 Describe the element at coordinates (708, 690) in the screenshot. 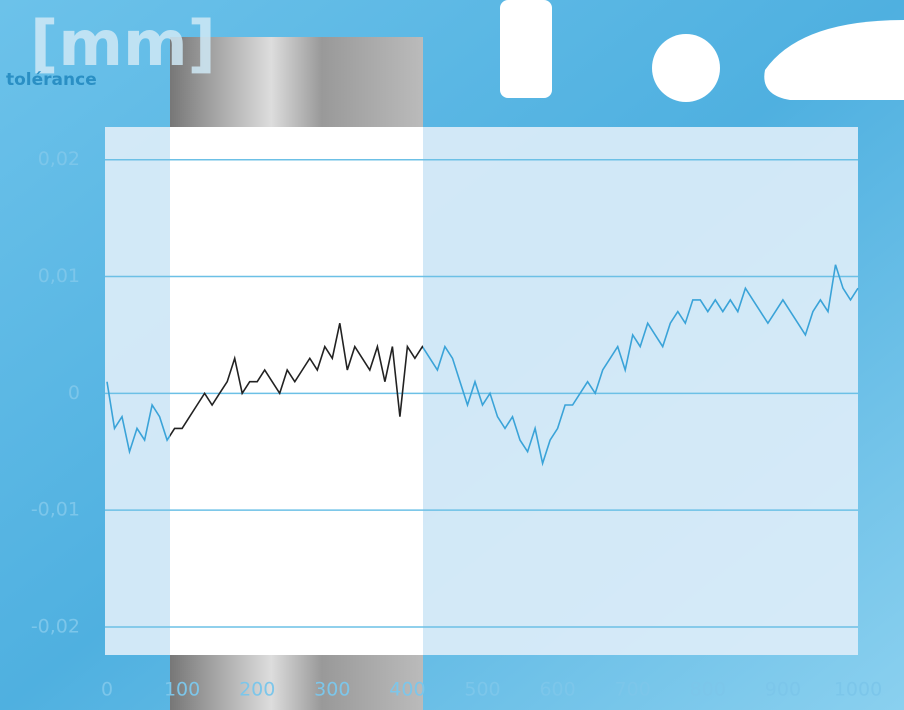

I see `x-tick-label: 800` at that location.